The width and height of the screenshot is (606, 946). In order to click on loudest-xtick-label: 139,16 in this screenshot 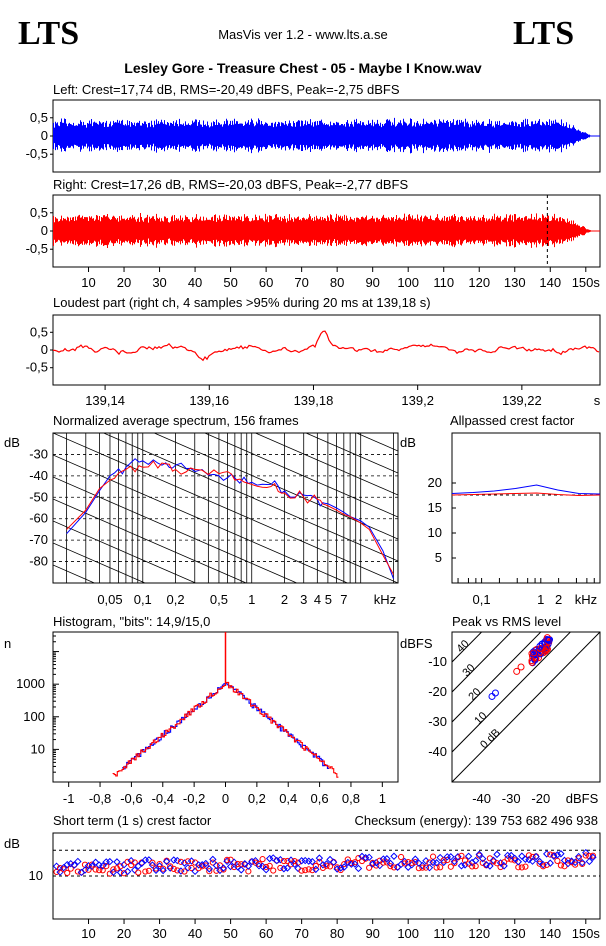, I will do `click(209, 400)`.